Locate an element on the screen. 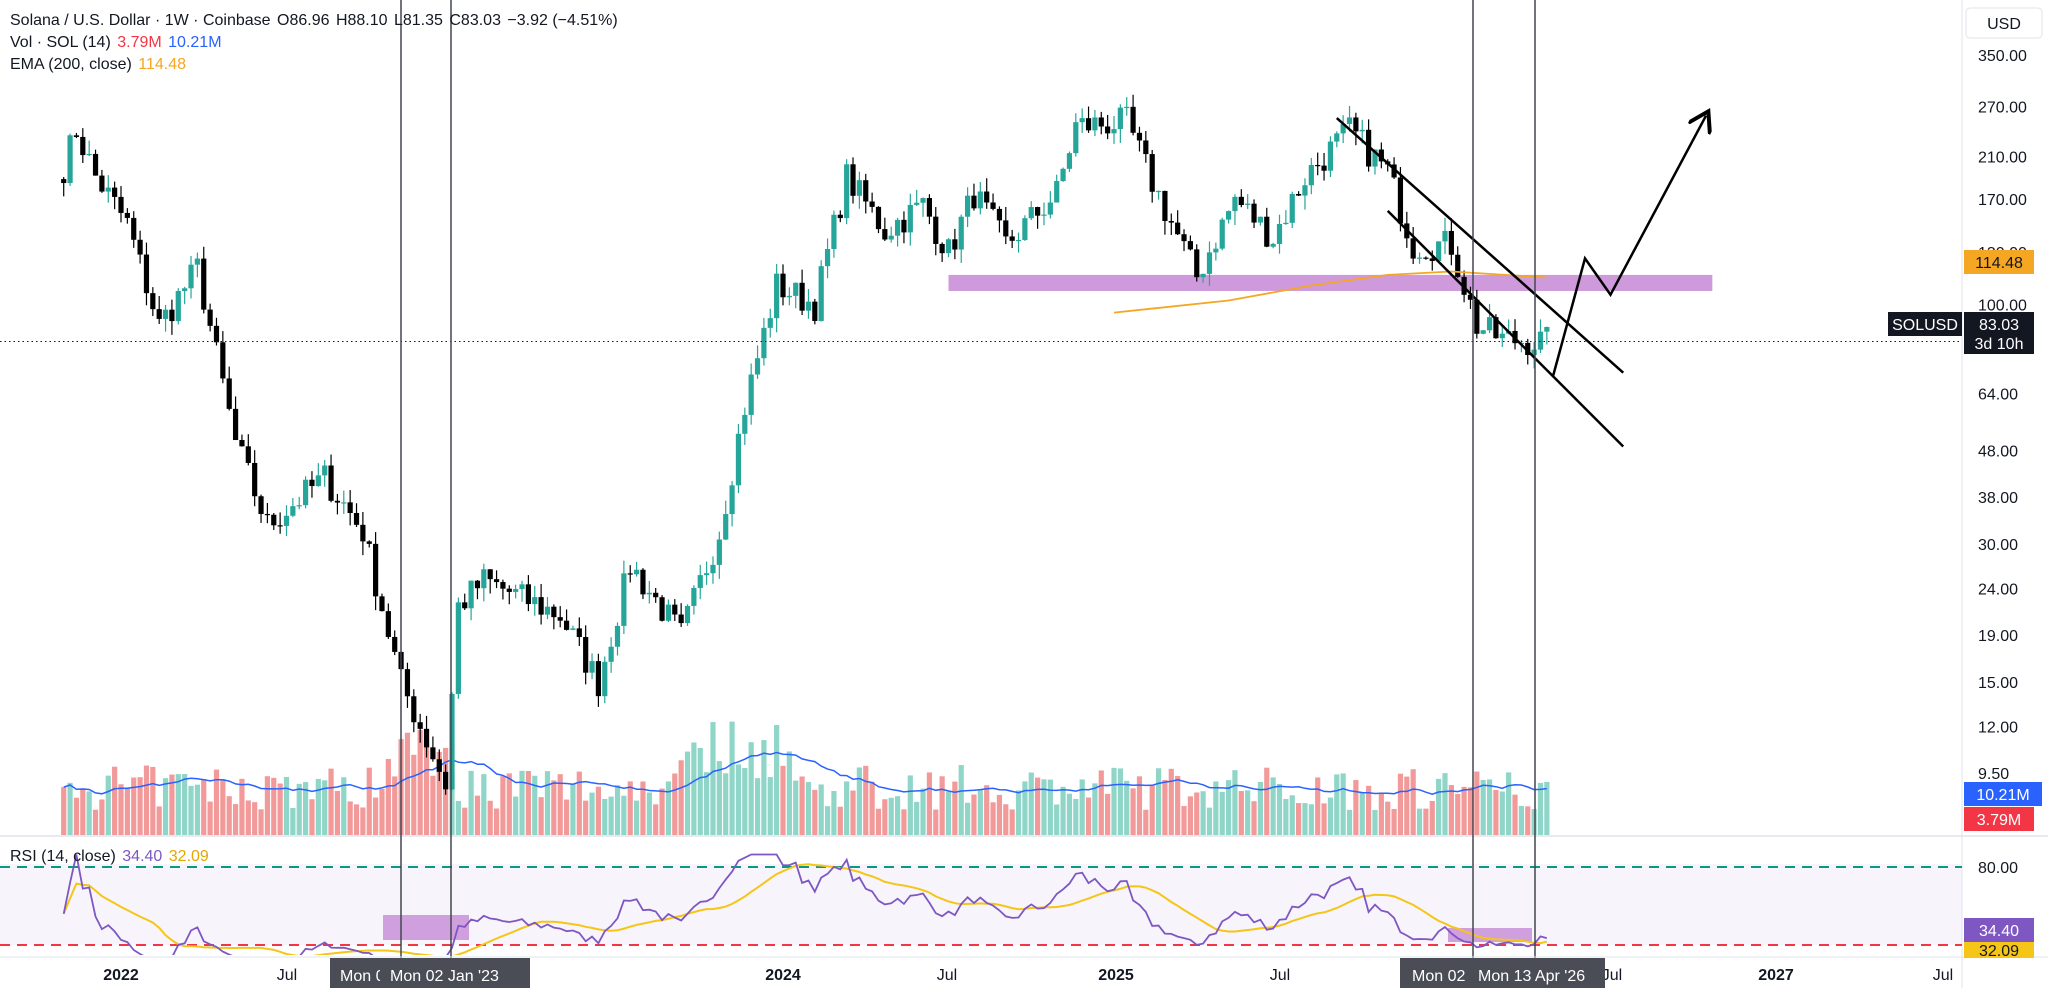  volume-ma-line is located at coordinates (805, 773).